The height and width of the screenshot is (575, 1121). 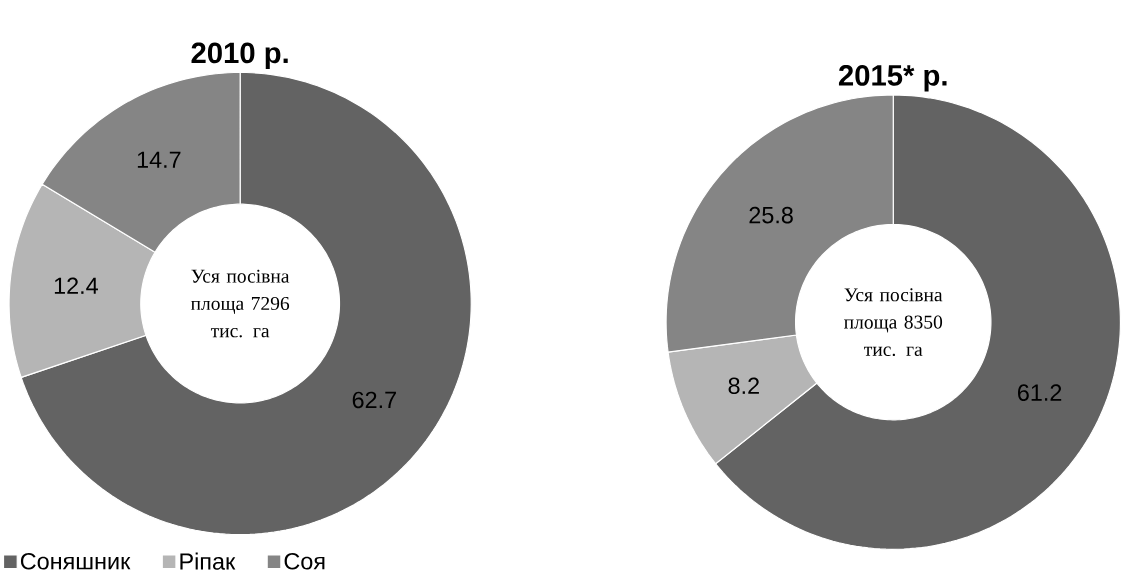 I want to click on legend-label: Соняшник, so click(x=75, y=561).